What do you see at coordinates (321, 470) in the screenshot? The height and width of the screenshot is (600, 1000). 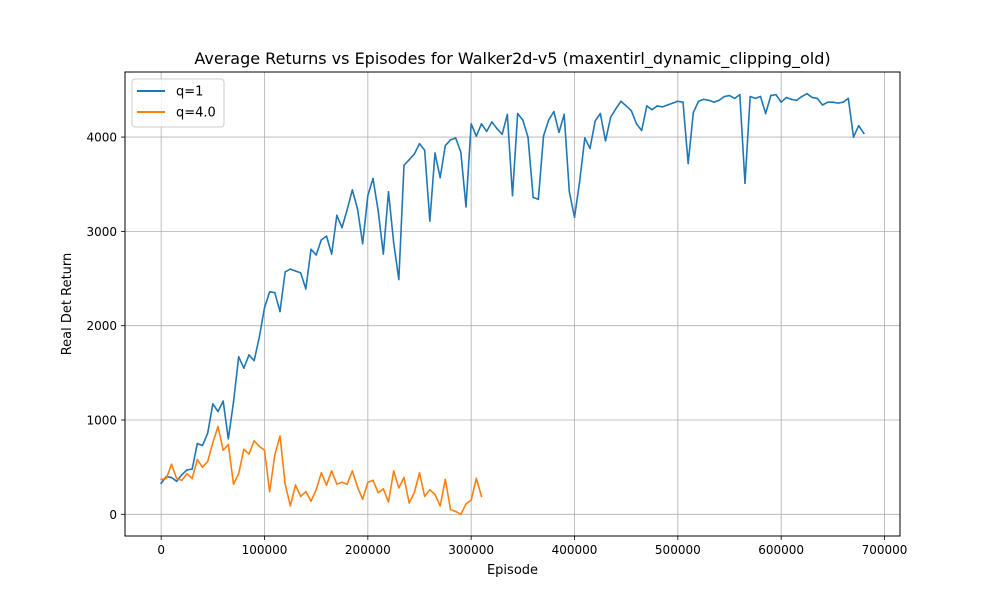 I see `series-points-q40` at bounding box center [321, 470].